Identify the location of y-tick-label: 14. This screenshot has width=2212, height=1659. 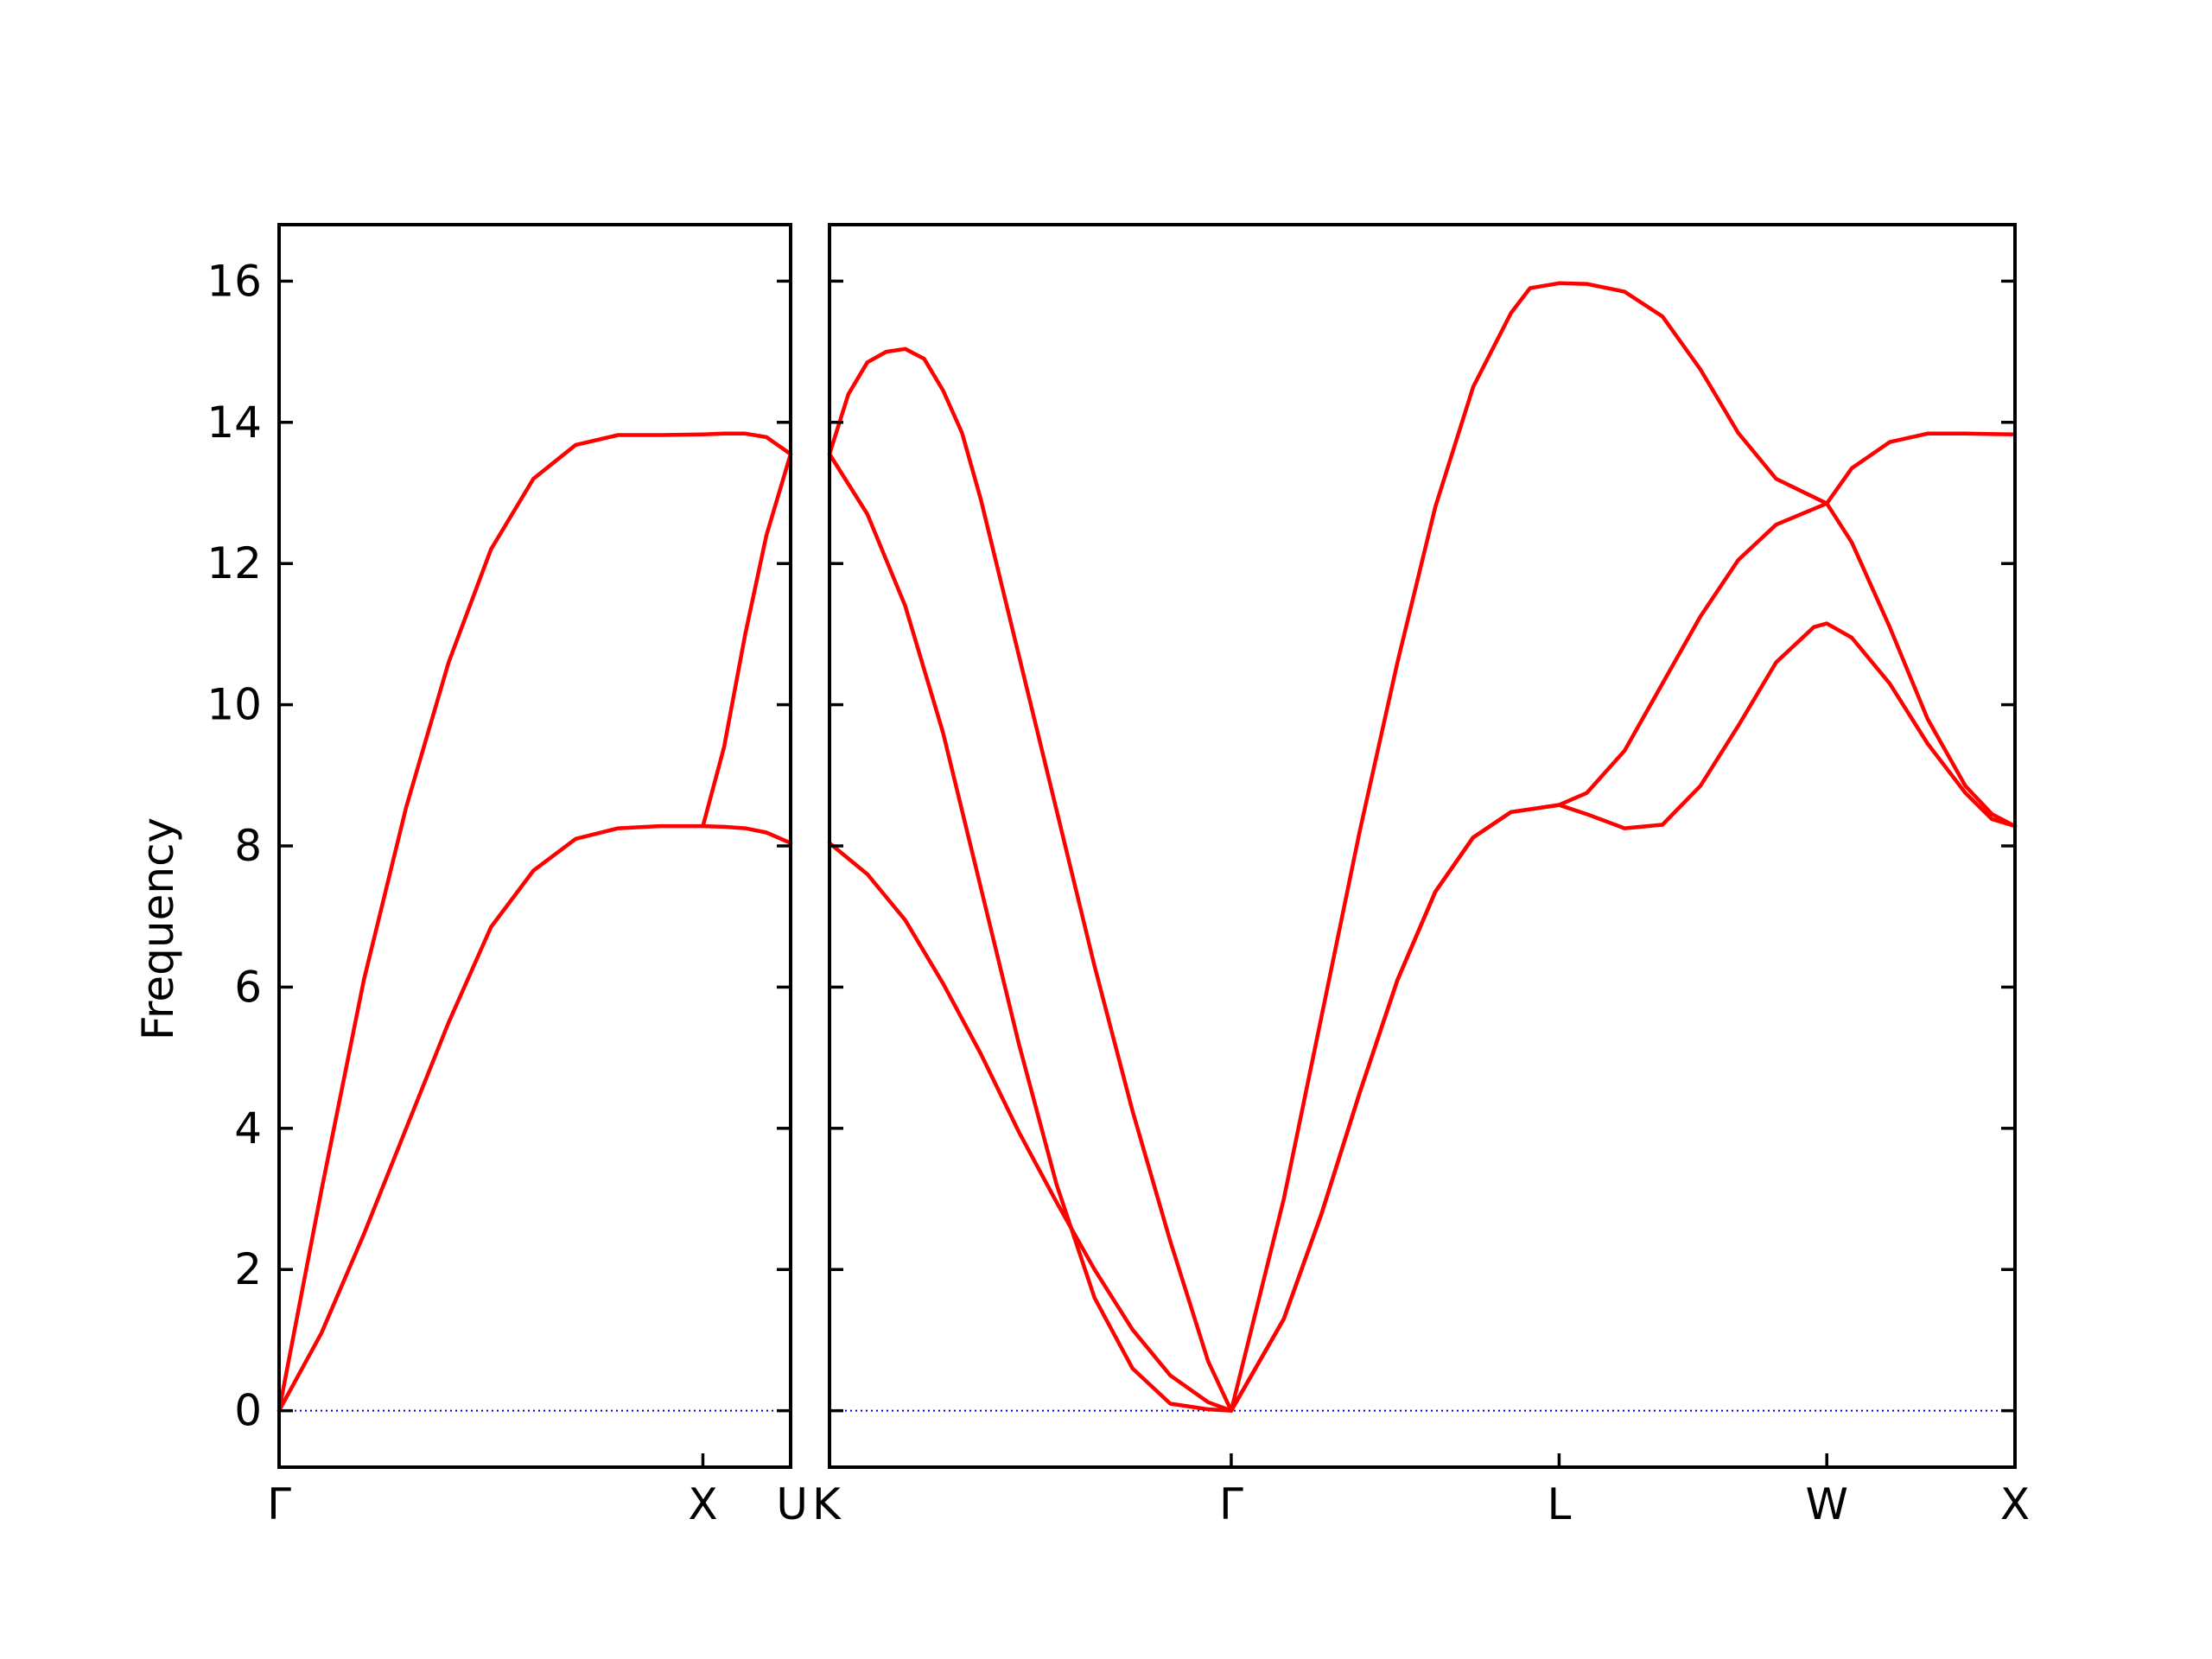
(234, 422).